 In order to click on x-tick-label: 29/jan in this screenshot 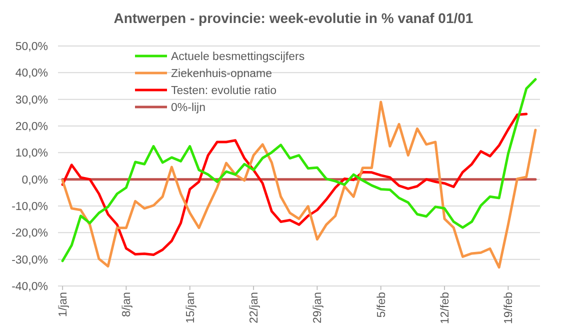, I will do `click(318, 308)`.